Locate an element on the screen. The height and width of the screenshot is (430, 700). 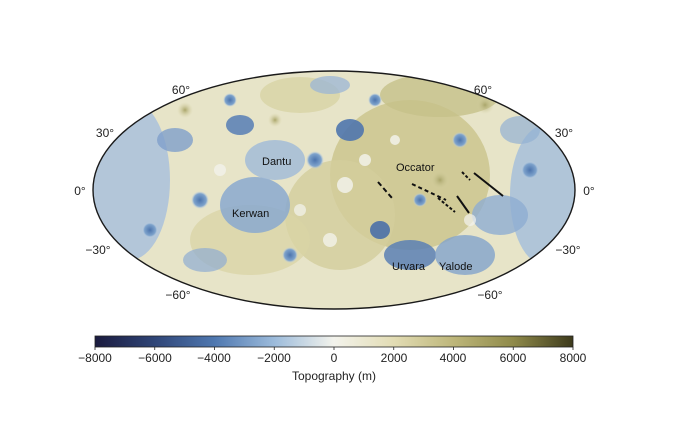
colorbar-tick-label: −2000 is located at coordinates (274, 358).